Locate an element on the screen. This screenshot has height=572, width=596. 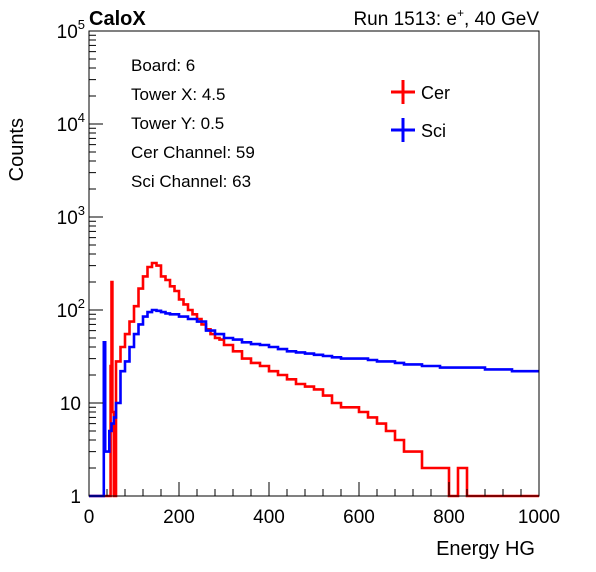
y-tick-label: 10⁵ is located at coordinates (71, 30).